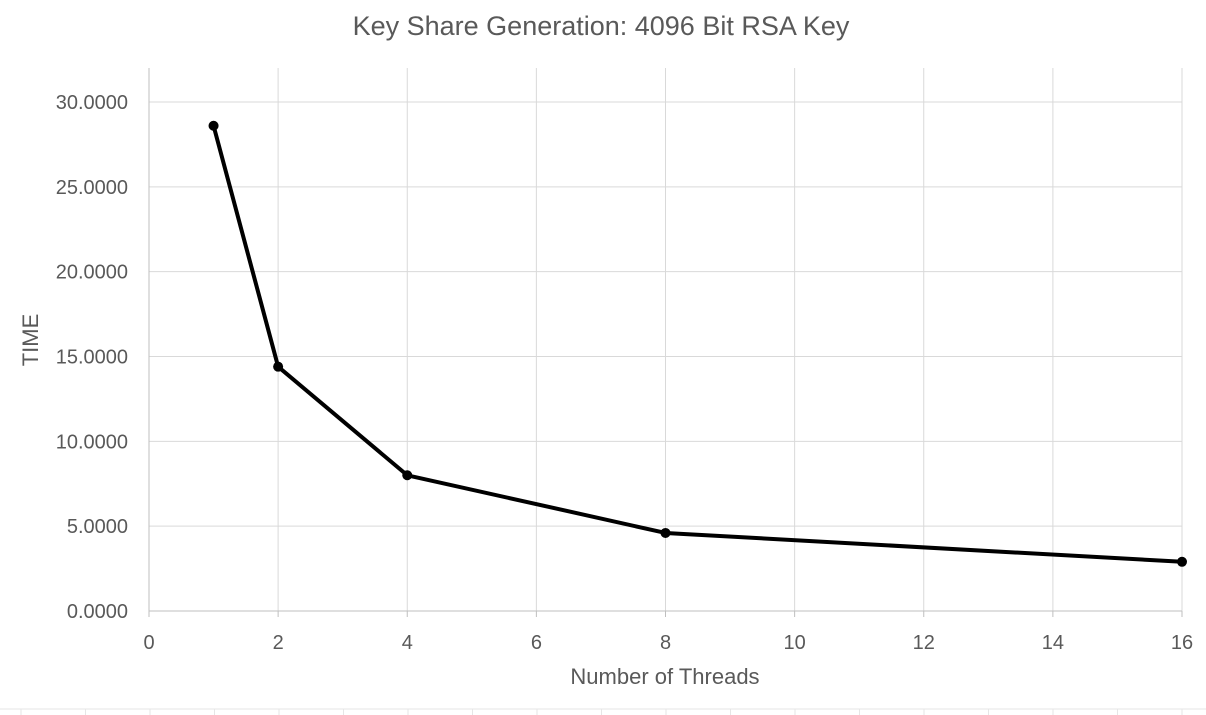 The width and height of the screenshot is (1206, 715). I want to click on x-tick-label: 2, so click(278, 643).